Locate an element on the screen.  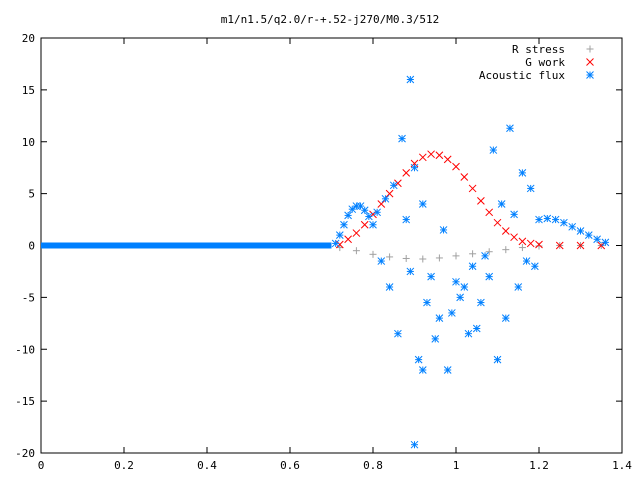
chart-title: m1/n1.5/q2.0/r-+.52-j270/M0.3/512 is located at coordinates (330, 19).